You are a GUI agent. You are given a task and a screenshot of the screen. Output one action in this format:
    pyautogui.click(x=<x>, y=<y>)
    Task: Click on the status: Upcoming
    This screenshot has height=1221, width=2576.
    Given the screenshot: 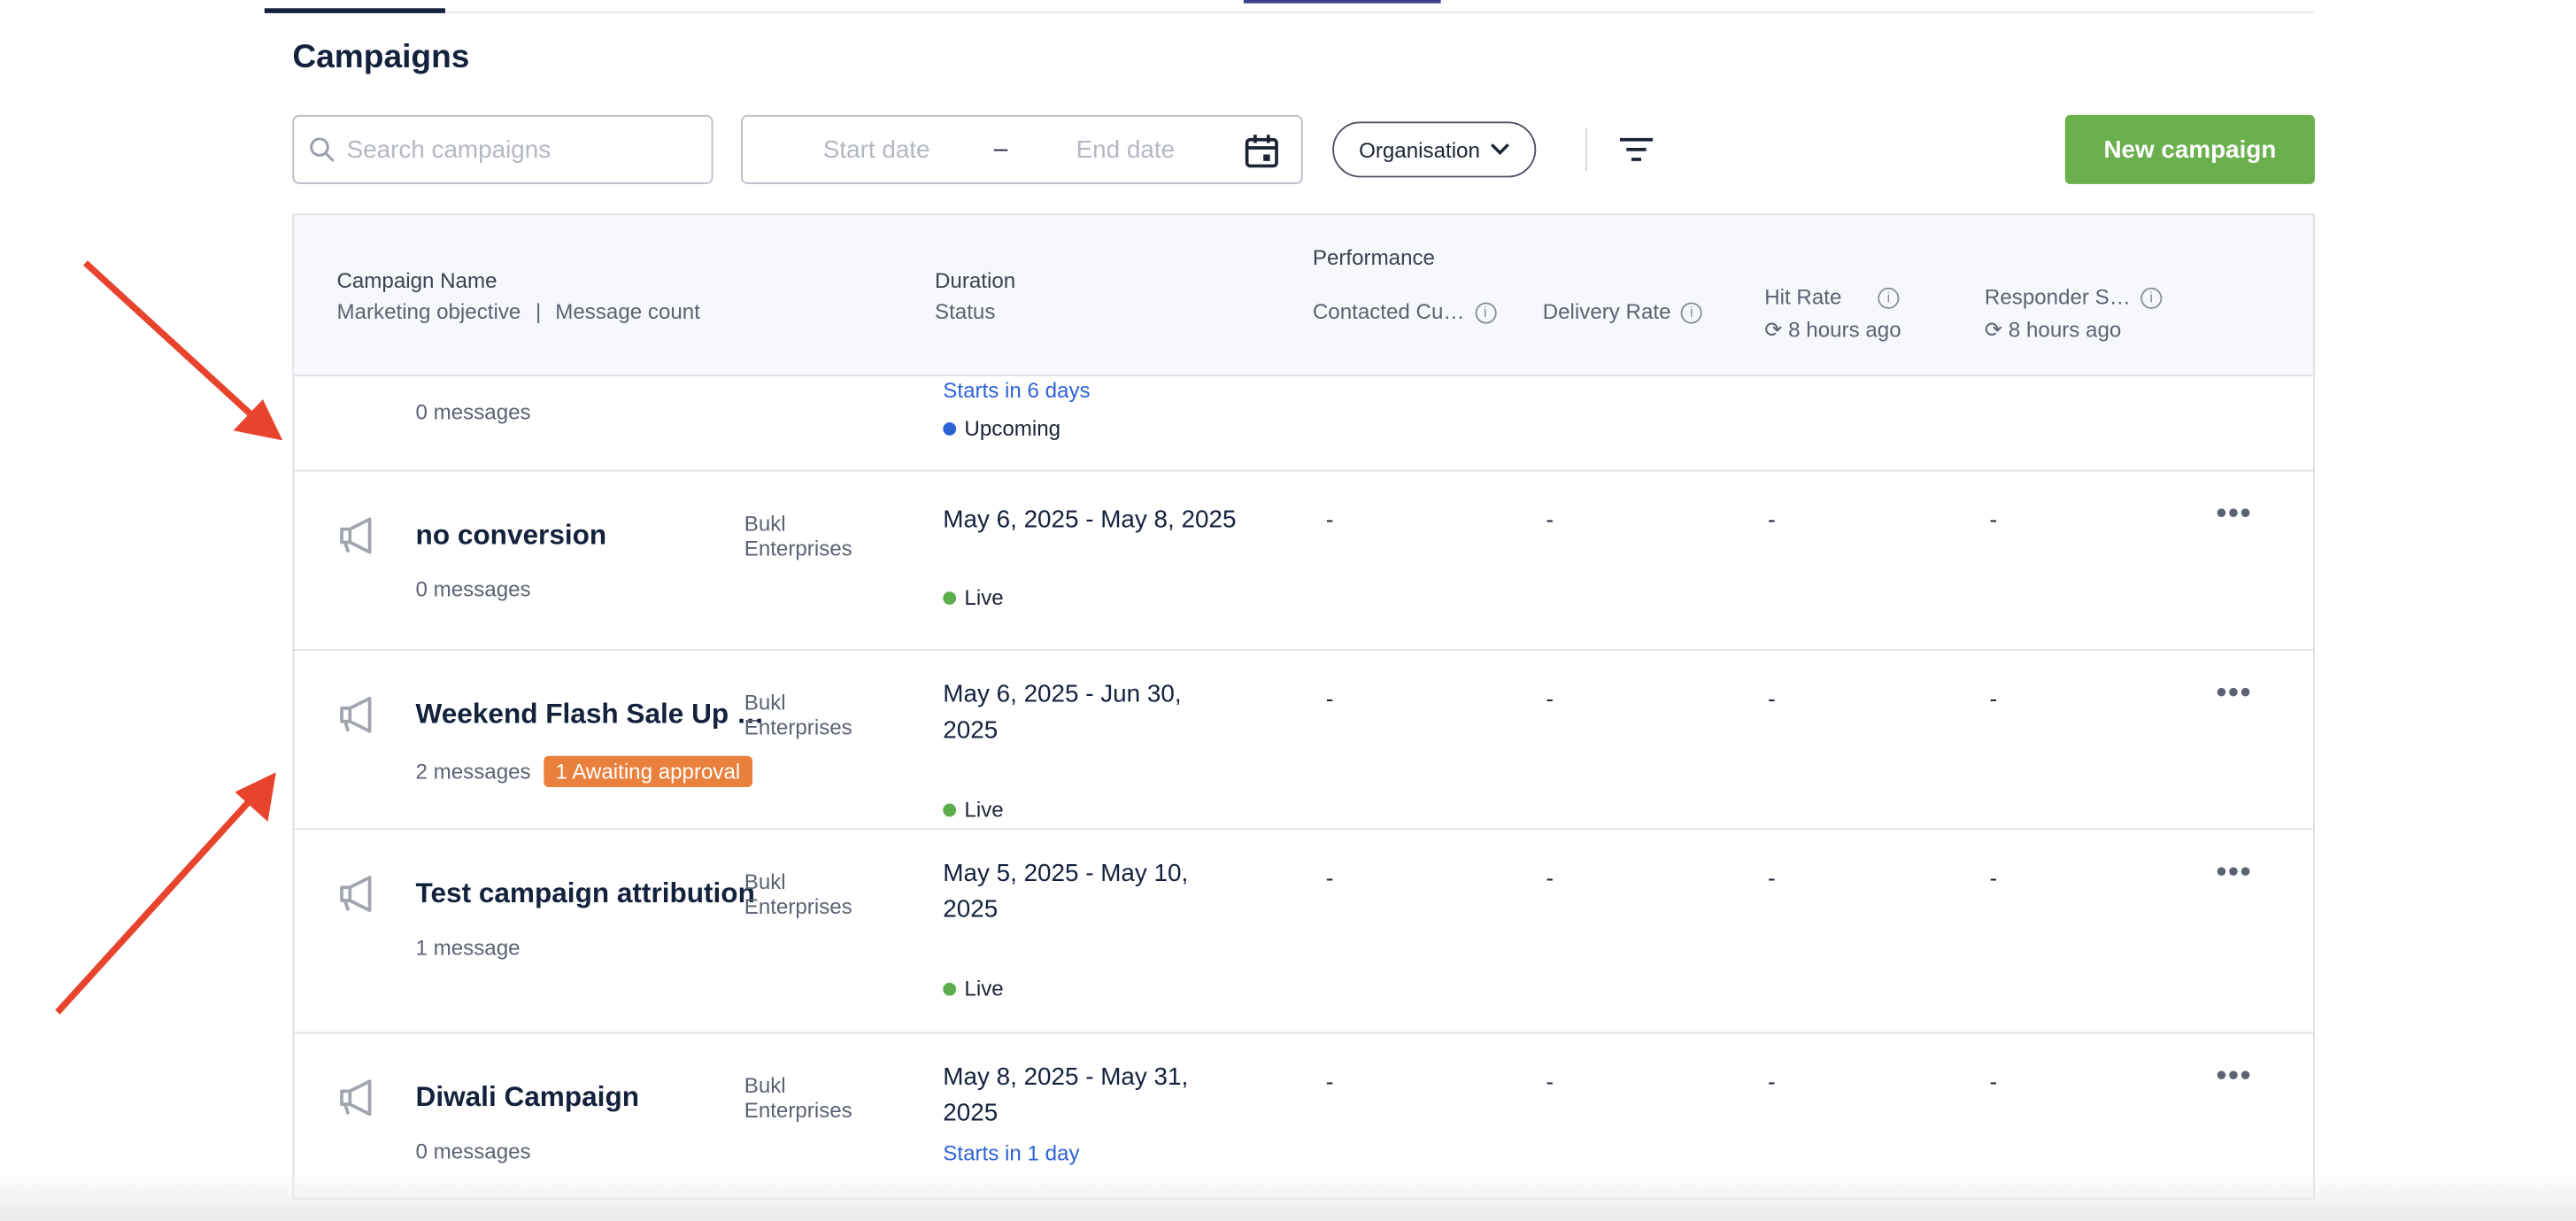 What is the action you would take?
    pyautogui.click(x=1012, y=428)
    